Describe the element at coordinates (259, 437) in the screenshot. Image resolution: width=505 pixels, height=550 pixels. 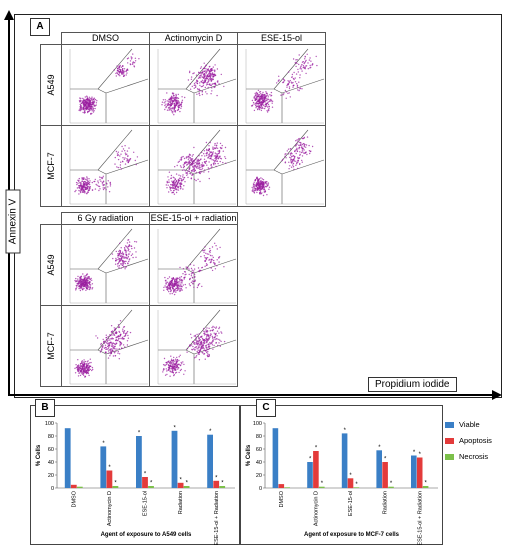
I see `y-tick-label: 80` at that location.